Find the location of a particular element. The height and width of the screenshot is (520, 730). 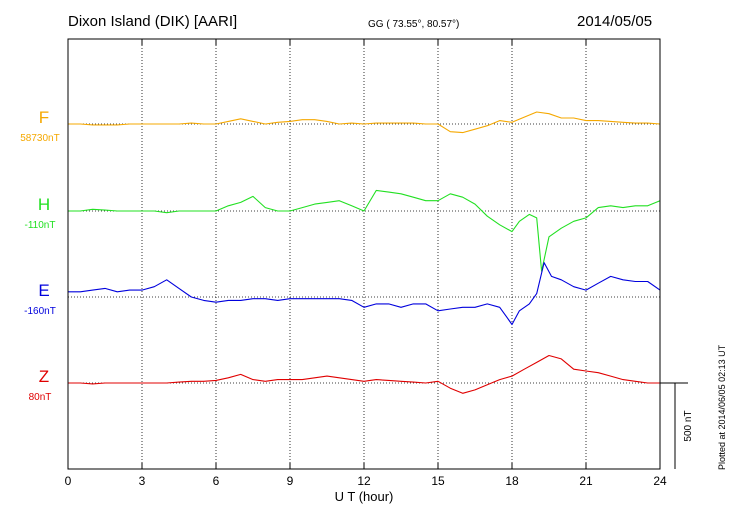

series-labels: F 58730nT H -110nT E -160nT Z 80nT is located at coordinates (39, 255).